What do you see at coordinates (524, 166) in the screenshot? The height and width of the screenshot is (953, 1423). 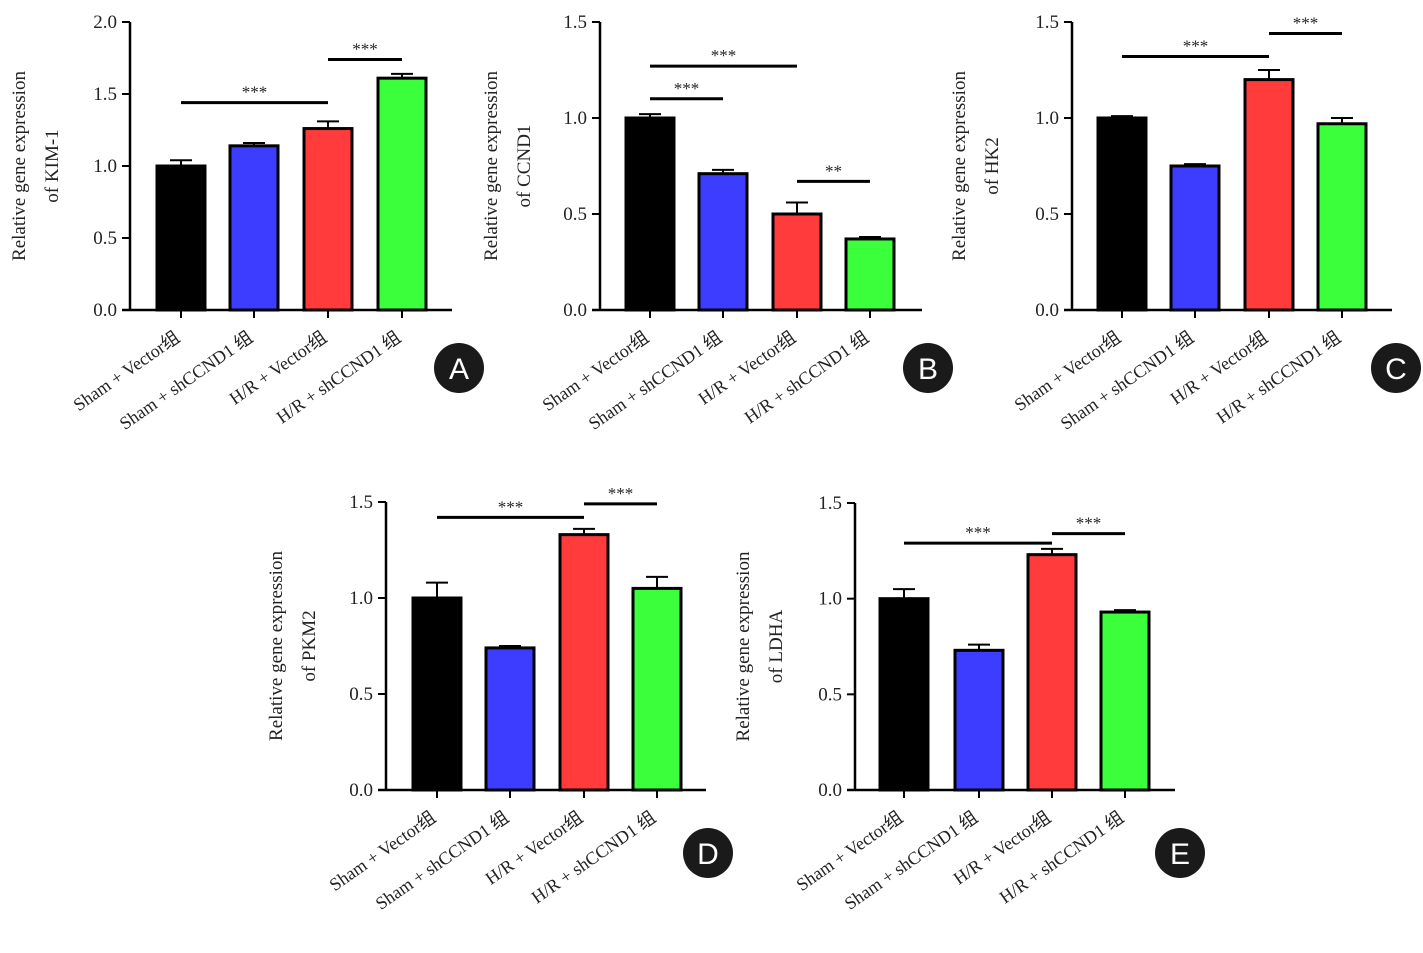 I see `y-axis-label: of CCND1` at bounding box center [524, 166].